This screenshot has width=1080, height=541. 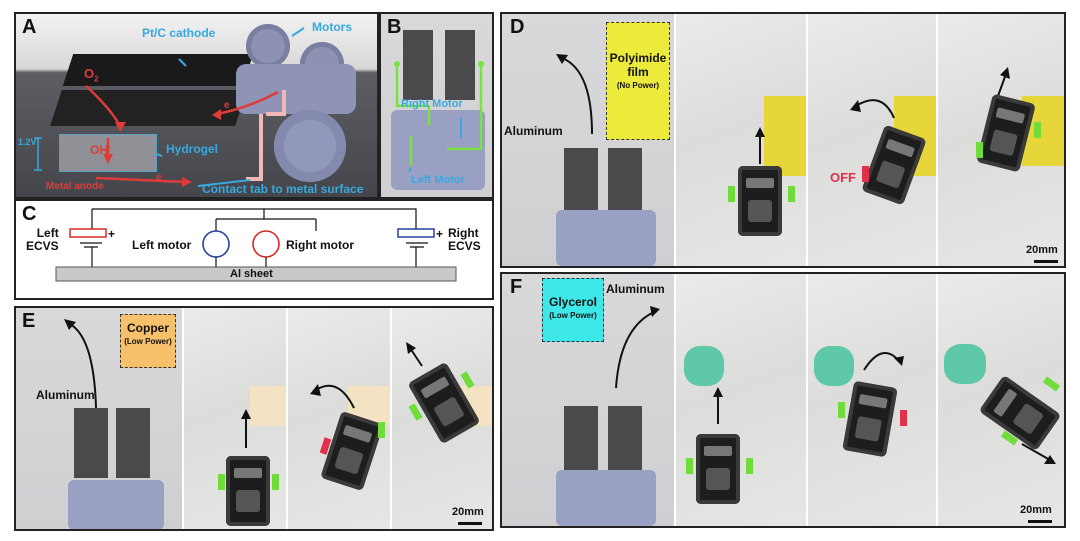 What do you see at coordinates (464, 239) in the screenshot?
I see `right-ecvs-label: Right ECVS` at bounding box center [464, 239].